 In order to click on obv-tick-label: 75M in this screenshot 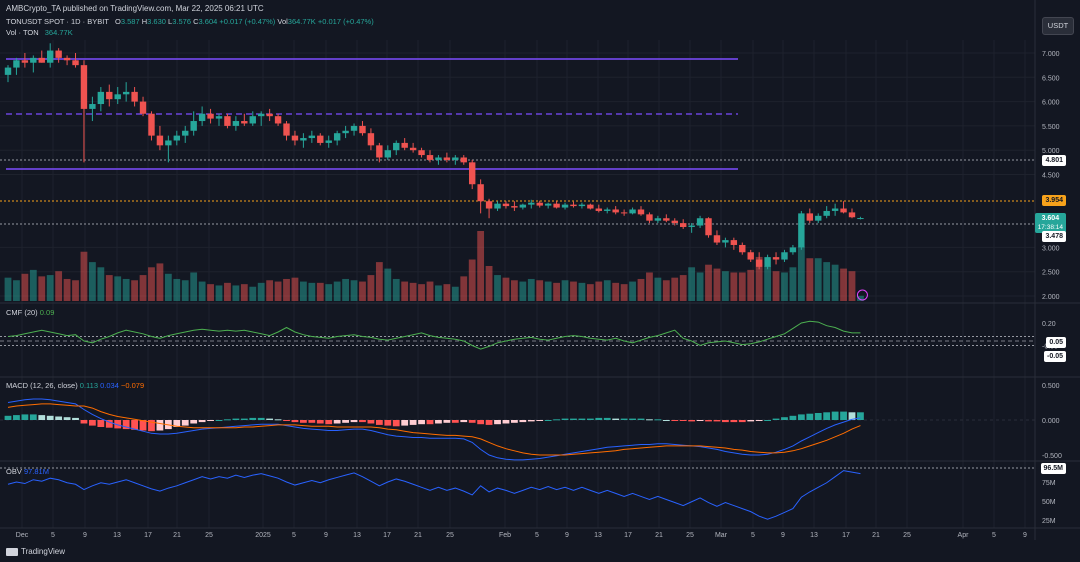, I will do `click(1049, 483)`.